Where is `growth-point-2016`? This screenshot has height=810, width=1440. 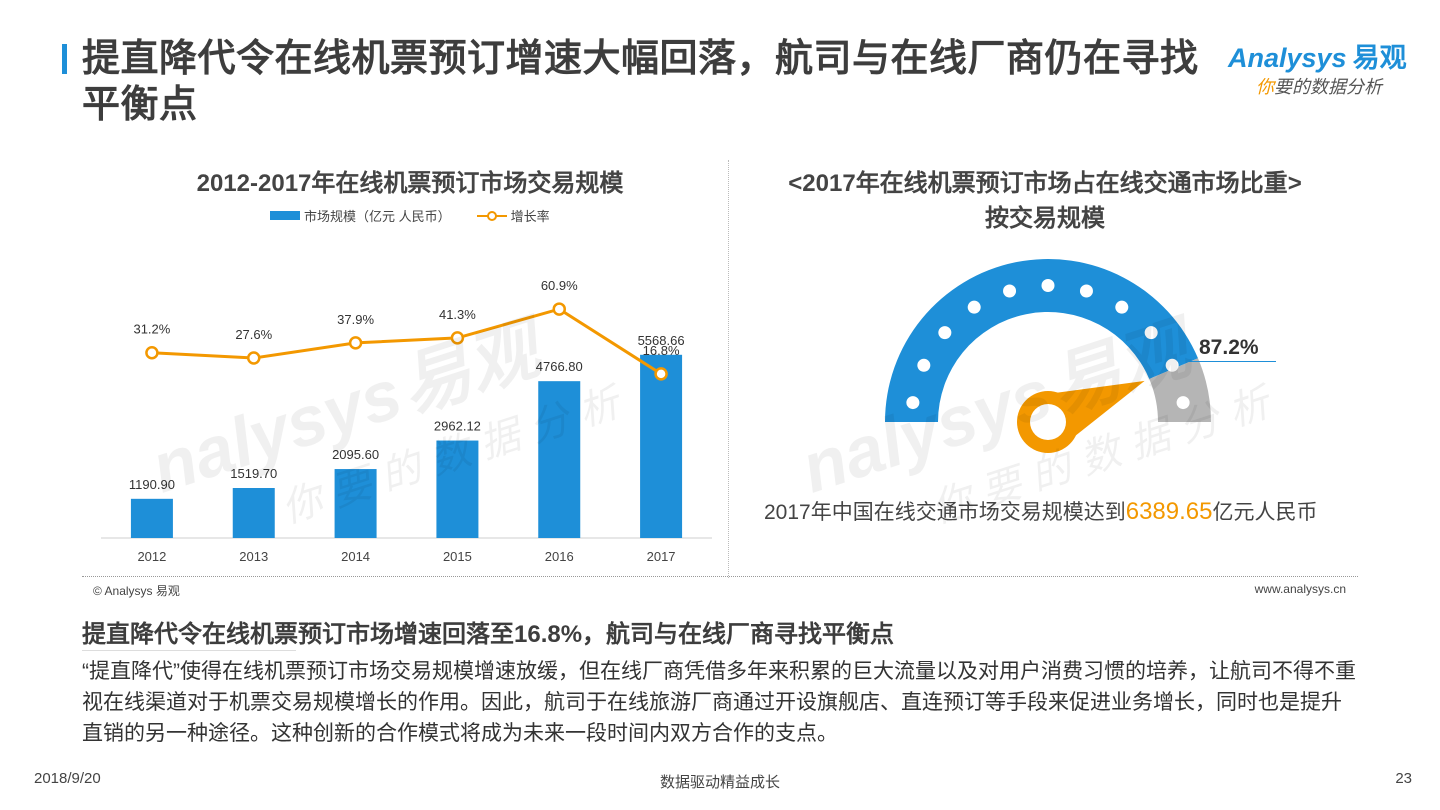 growth-point-2016 is located at coordinates (559, 309).